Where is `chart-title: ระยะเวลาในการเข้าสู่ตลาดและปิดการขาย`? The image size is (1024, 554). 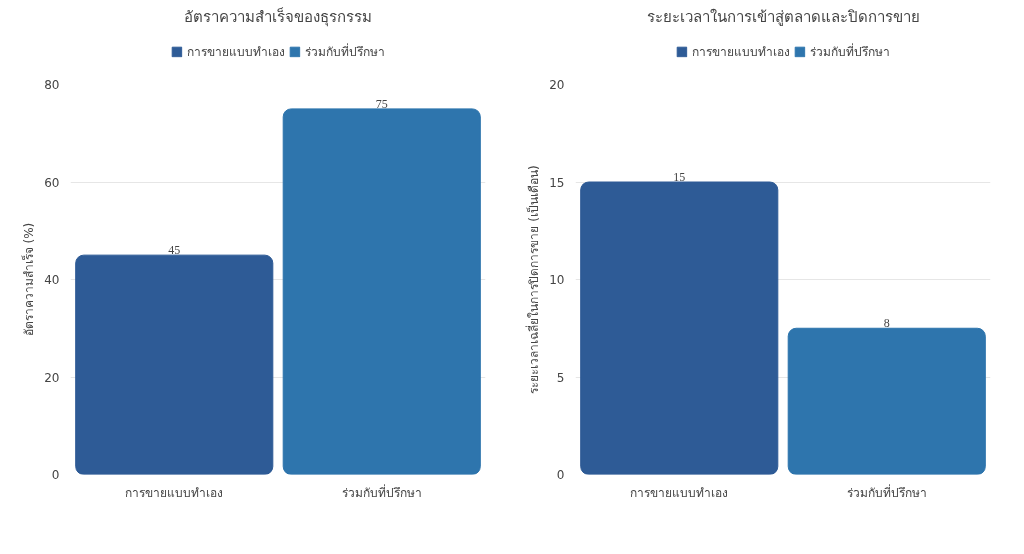
chart-title: ระยะเวลาในการเข้าสู่ตลาดและปิดการขาย is located at coordinates (783, 16).